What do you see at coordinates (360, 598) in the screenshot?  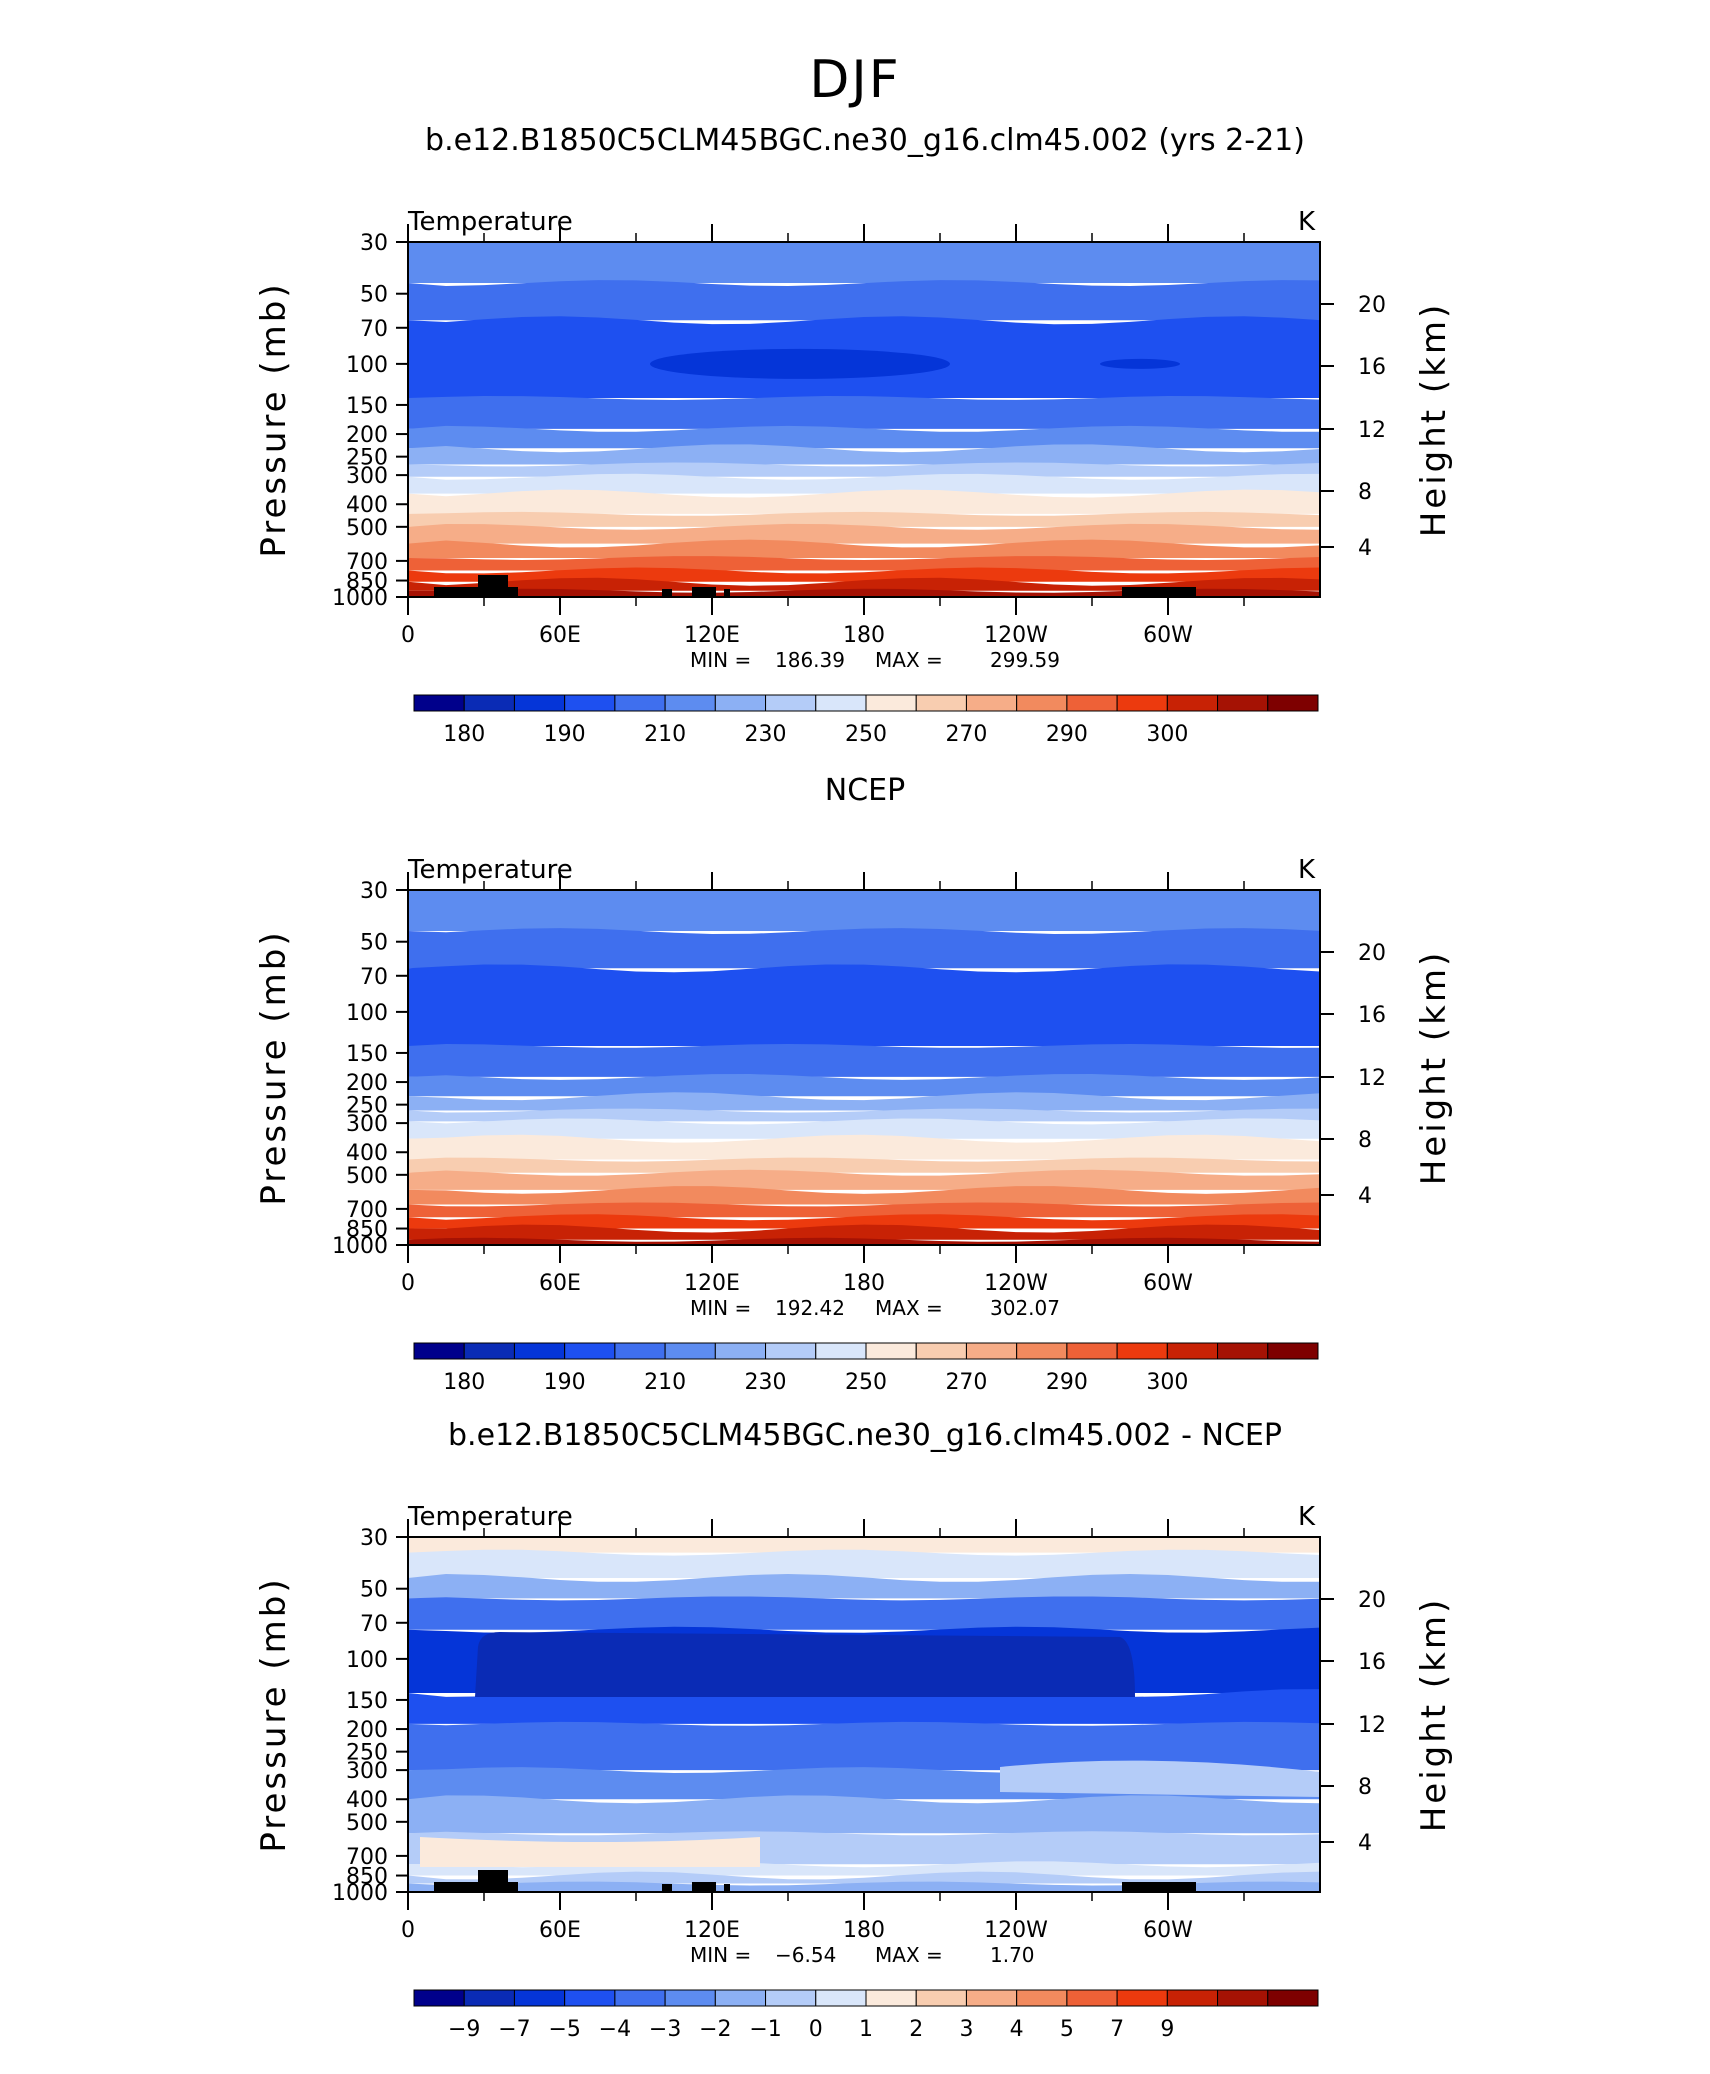 I see `y-tick-label: 1000` at bounding box center [360, 598].